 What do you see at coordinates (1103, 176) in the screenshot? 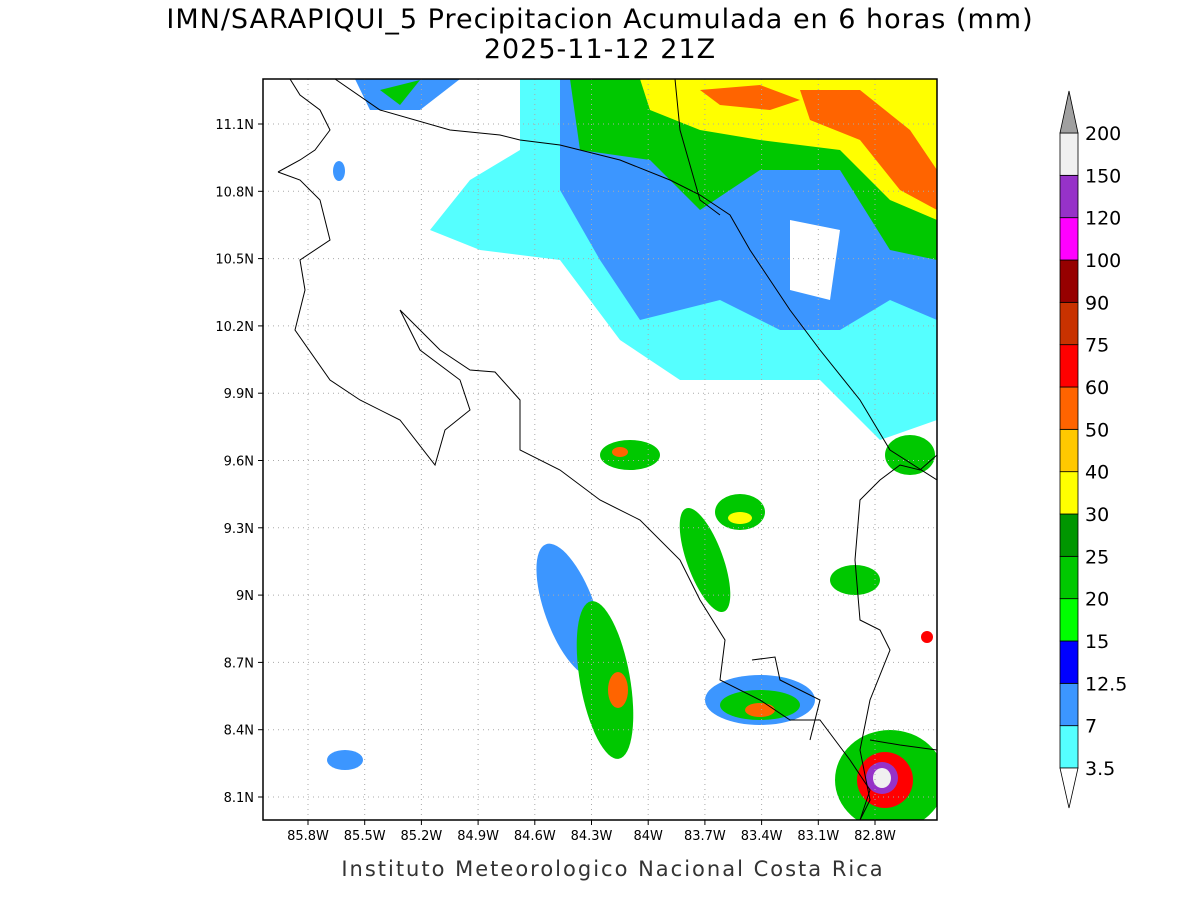
I see `colorbar-label: 150` at bounding box center [1103, 176].